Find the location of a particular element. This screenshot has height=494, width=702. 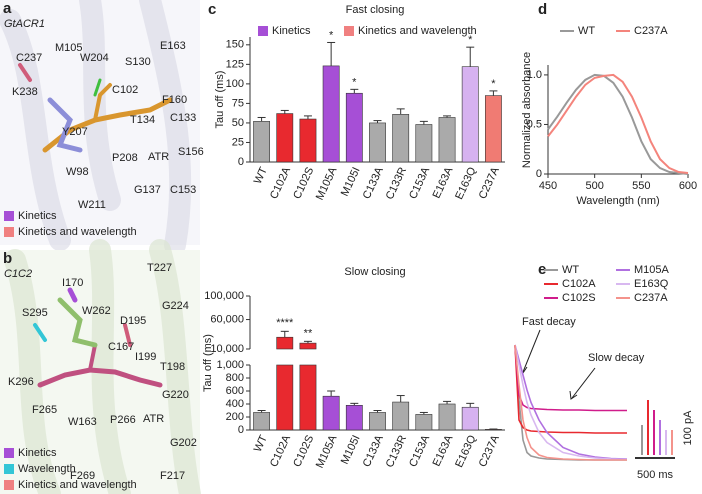

y-tick-label: 50 is located at coordinates (238, 123).